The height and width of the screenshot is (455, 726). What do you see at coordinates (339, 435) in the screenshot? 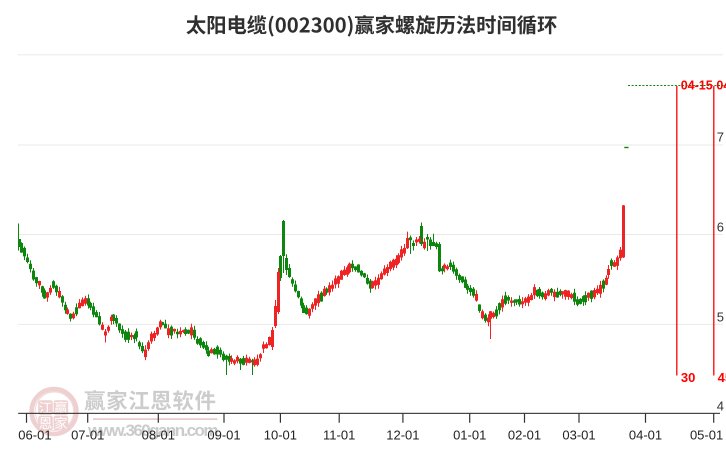
I see `svg-text: 11-01` at bounding box center [339, 435].